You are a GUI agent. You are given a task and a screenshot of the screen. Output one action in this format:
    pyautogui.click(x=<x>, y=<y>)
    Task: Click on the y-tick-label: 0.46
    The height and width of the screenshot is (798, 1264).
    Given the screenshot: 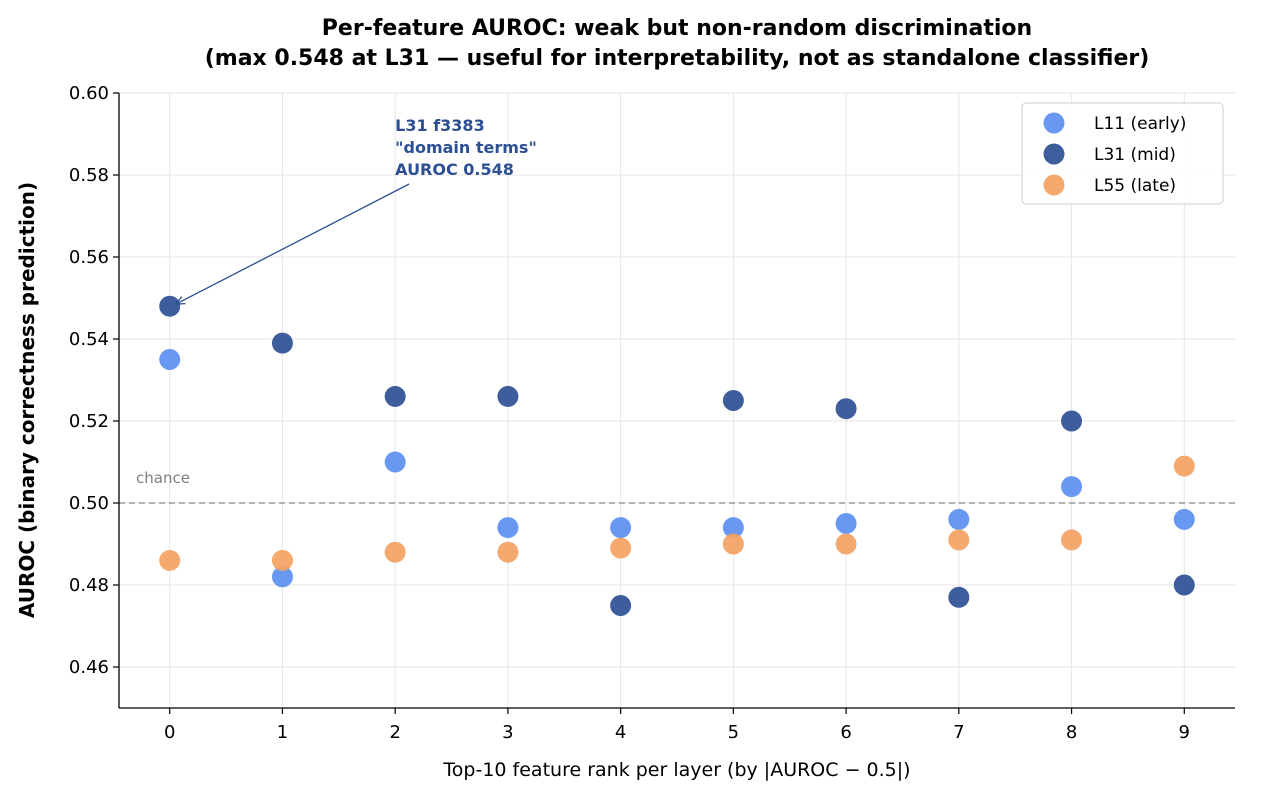 What is the action you would take?
    pyautogui.click(x=89, y=667)
    